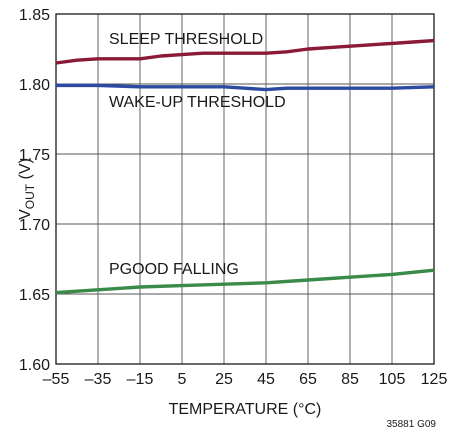 This screenshot has width=463, height=433. What do you see at coordinates (266, 379) in the screenshot?
I see `x-tick-label: 45` at bounding box center [266, 379].